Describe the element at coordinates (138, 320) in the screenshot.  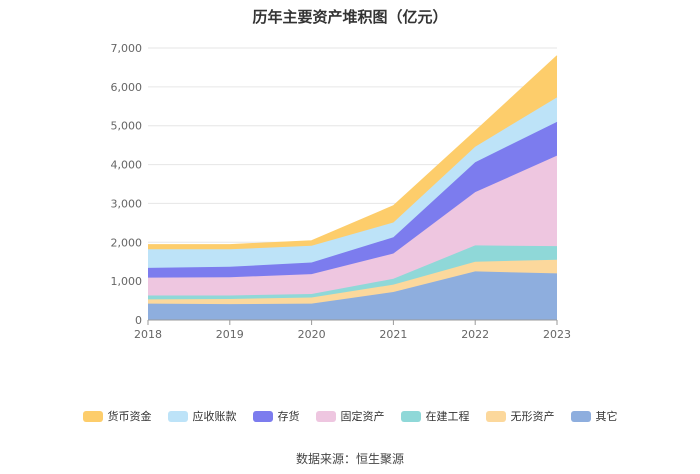
I see `y-tick-label: 0` at that location.